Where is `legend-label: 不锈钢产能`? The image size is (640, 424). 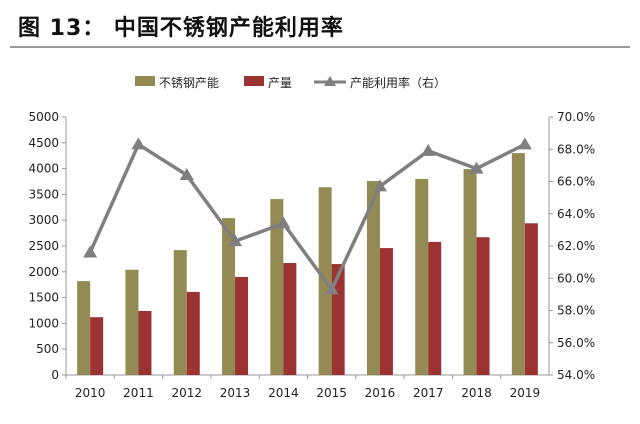 legend-label: 不锈钢产能 is located at coordinates (189, 83).